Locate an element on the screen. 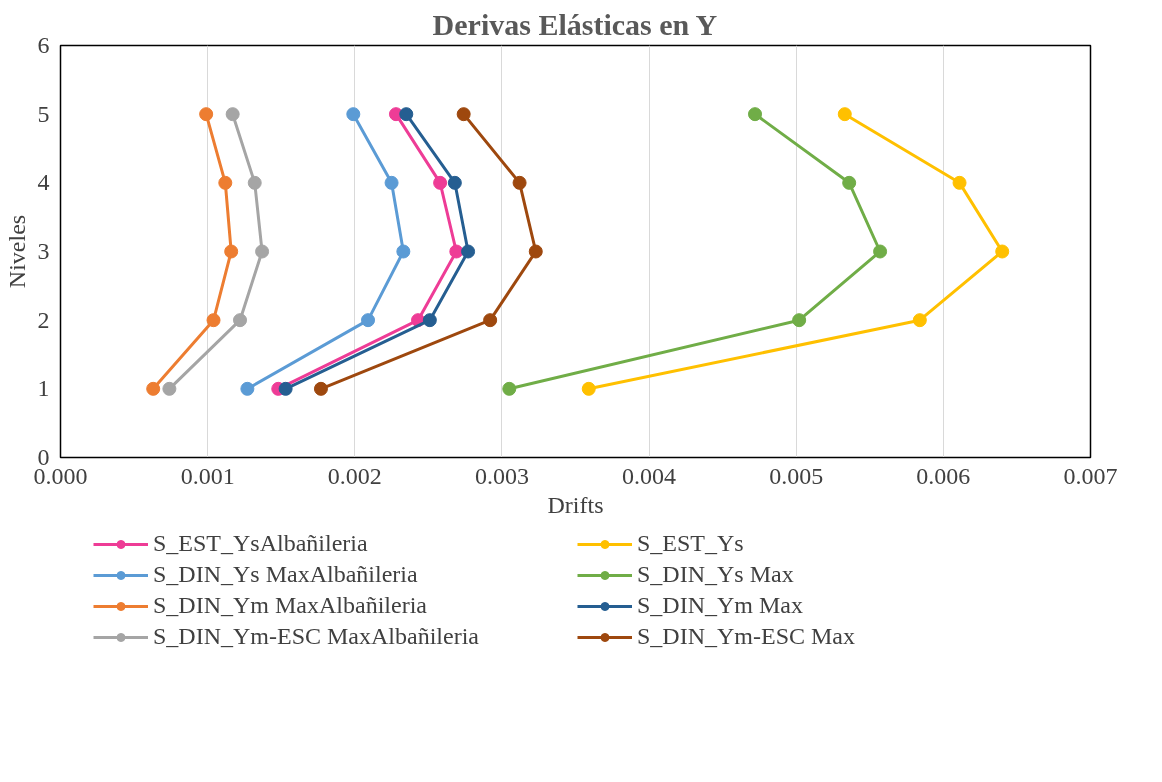  legend-label: S_DIN_Ym-ESC Max is located at coordinates (746, 636).